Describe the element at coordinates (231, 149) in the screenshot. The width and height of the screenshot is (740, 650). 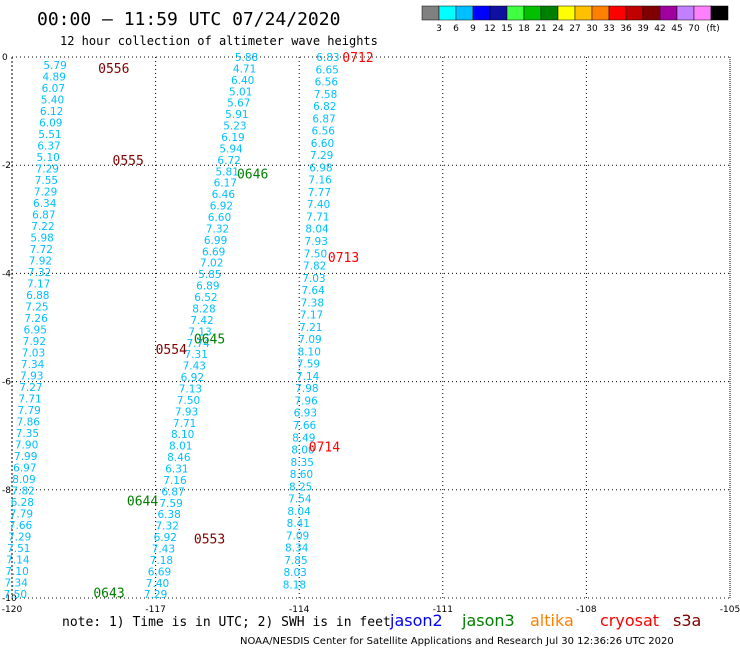
I see `wave-height-value: 5.94` at that location.